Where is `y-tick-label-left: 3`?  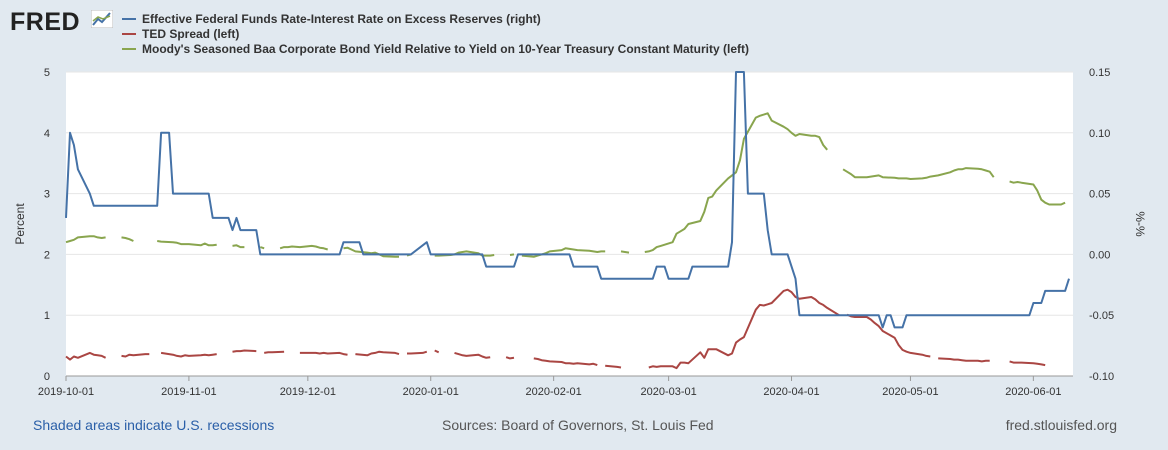
y-tick-label-left: 3 is located at coordinates (47, 195).